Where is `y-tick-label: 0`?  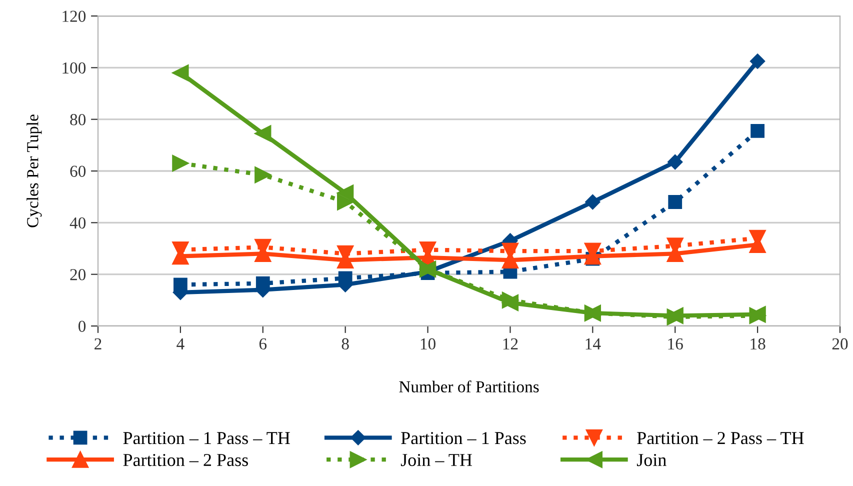 y-tick-label: 0 is located at coordinates (82, 326).